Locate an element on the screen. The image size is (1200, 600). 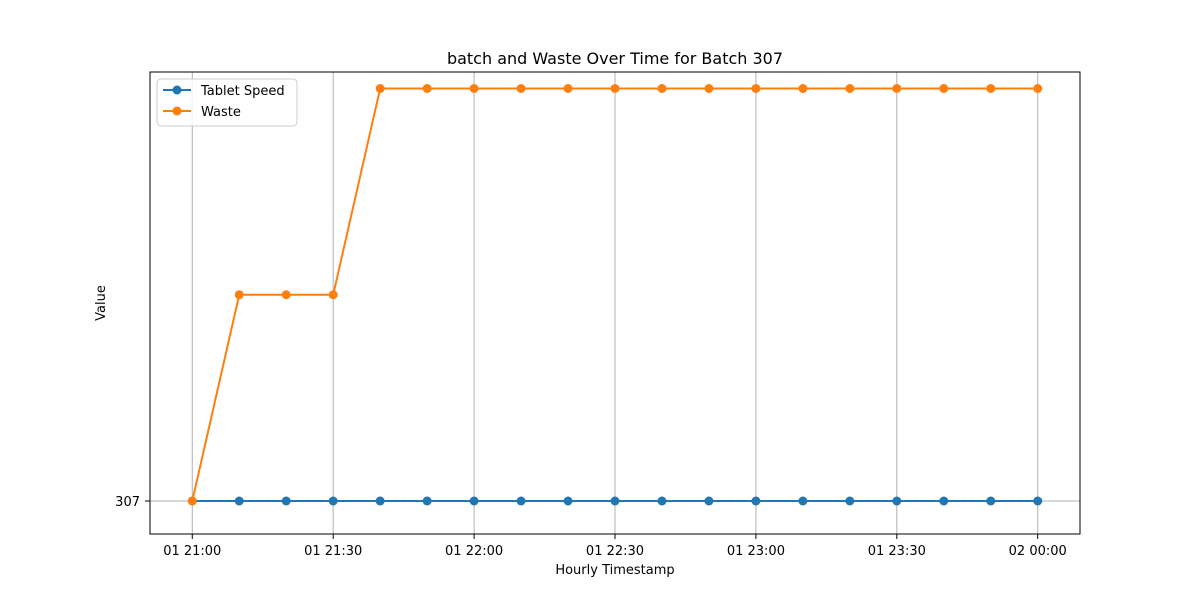
legend-label-tablet-speed: Tablet Speed is located at coordinates (242, 91).